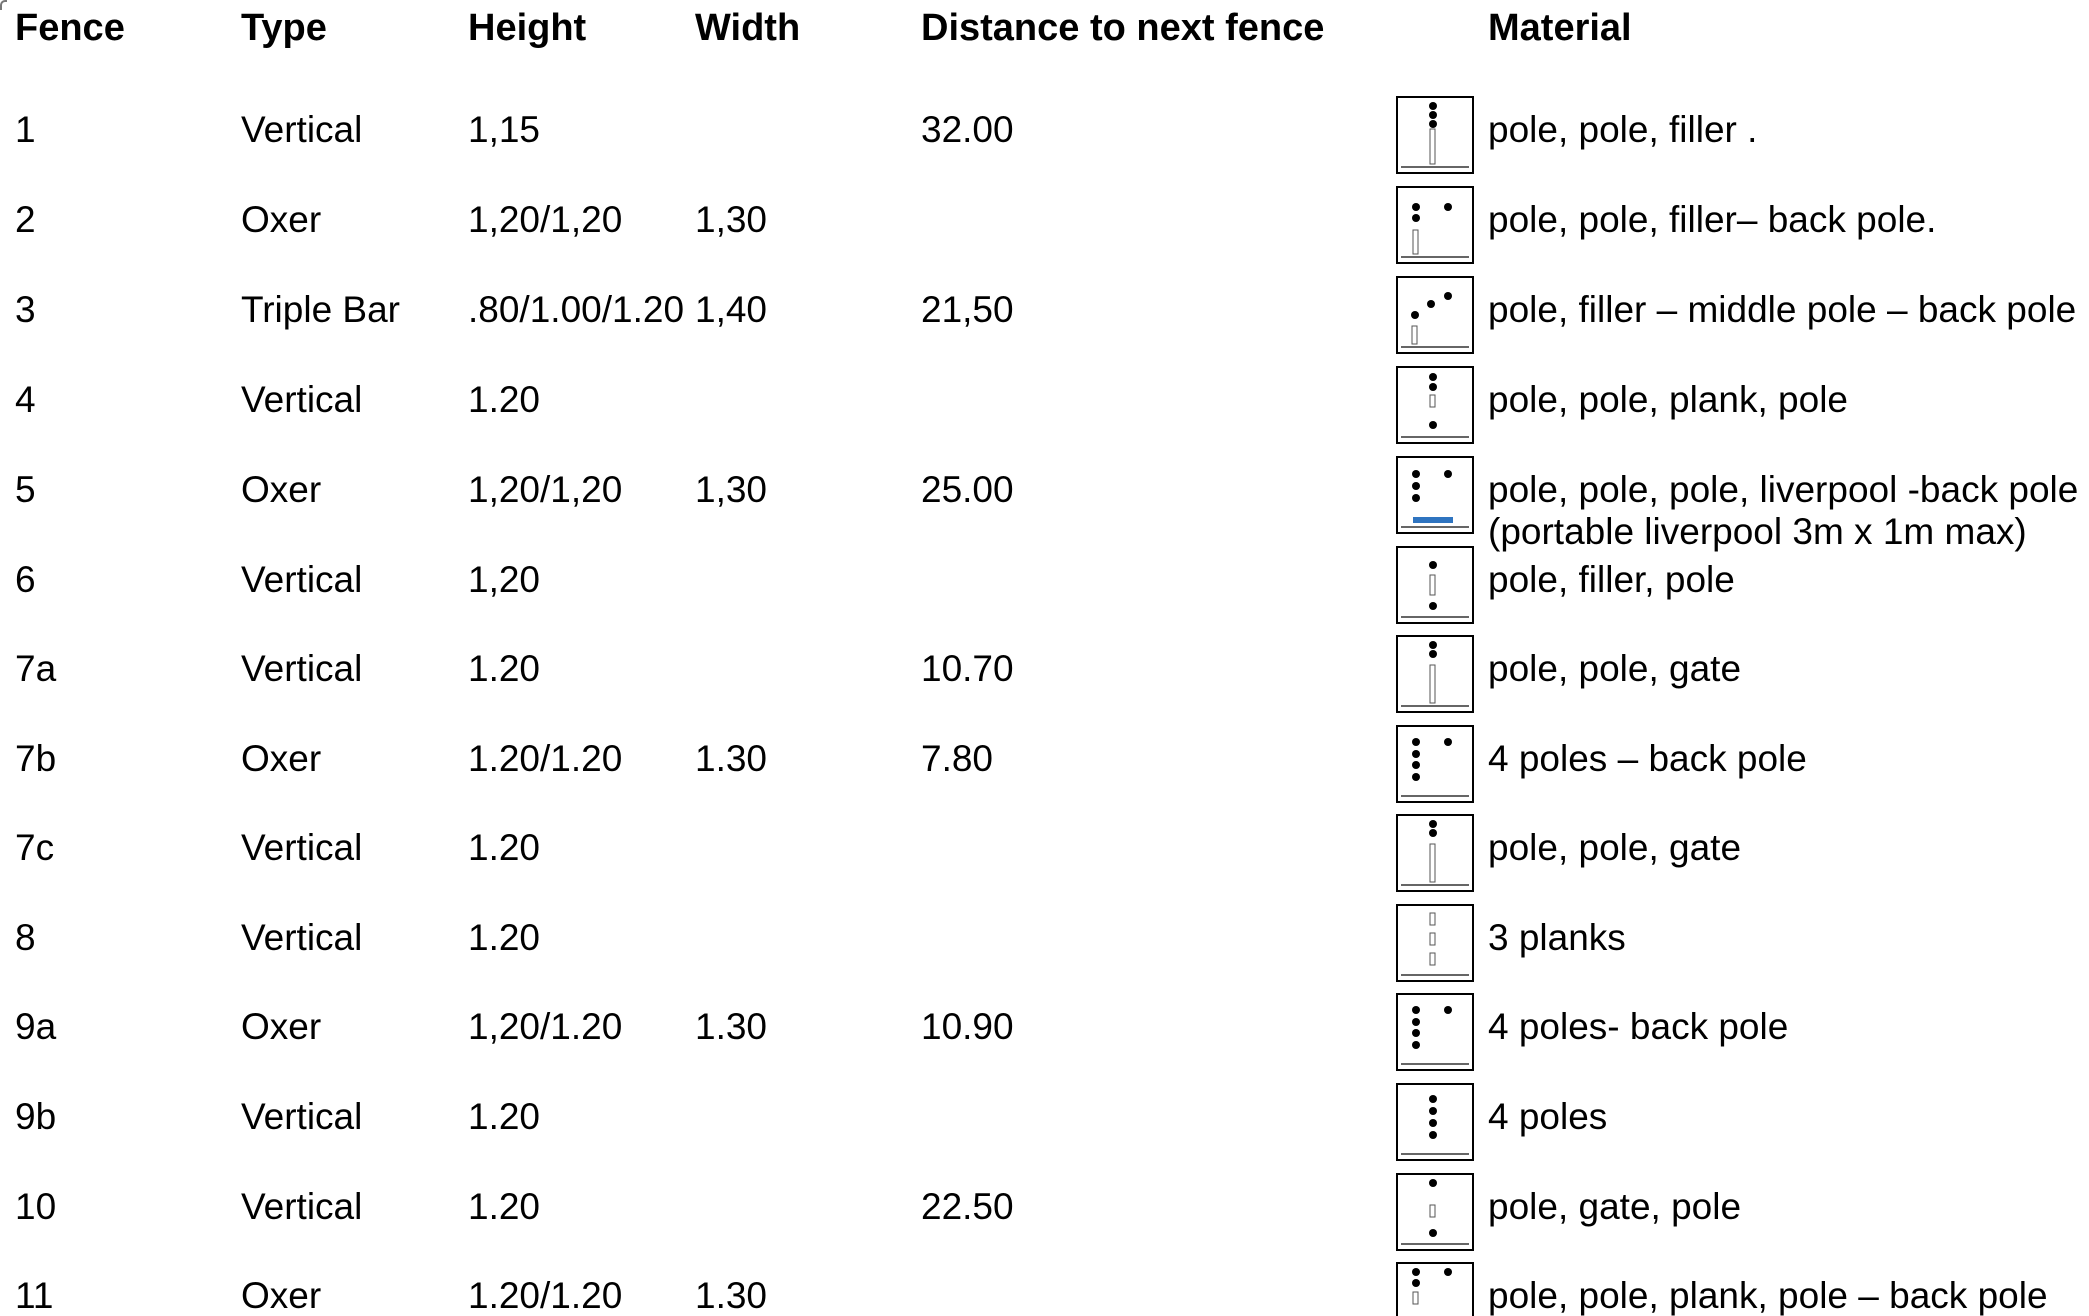  What do you see at coordinates (1044, 861) in the screenshot?
I see `fence-row: 7c Vertical 1.20 pole, pole, gate` at bounding box center [1044, 861].